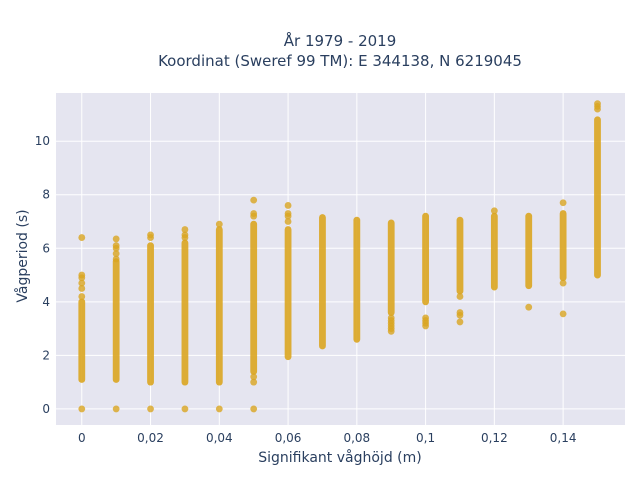 The image size is (640, 480). Describe the element at coordinates (46, 409) in the screenshot. I see `y-tick-label: 0` at that location.